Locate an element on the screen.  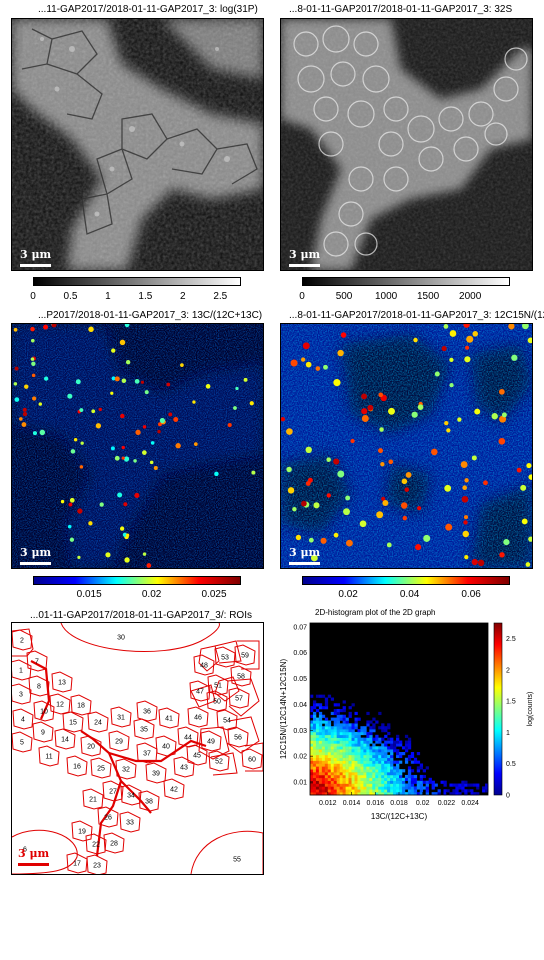
roi-label: 60 is located at coordinates (252, 760).